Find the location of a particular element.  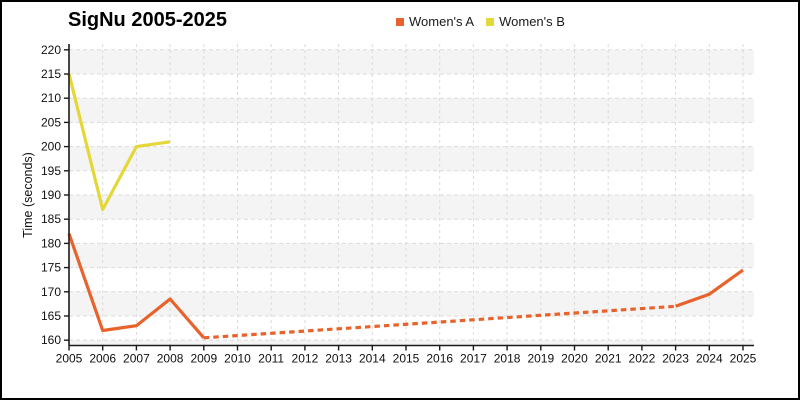

legend-label-womens-a: Women's A is located at coordinates (442, 21).